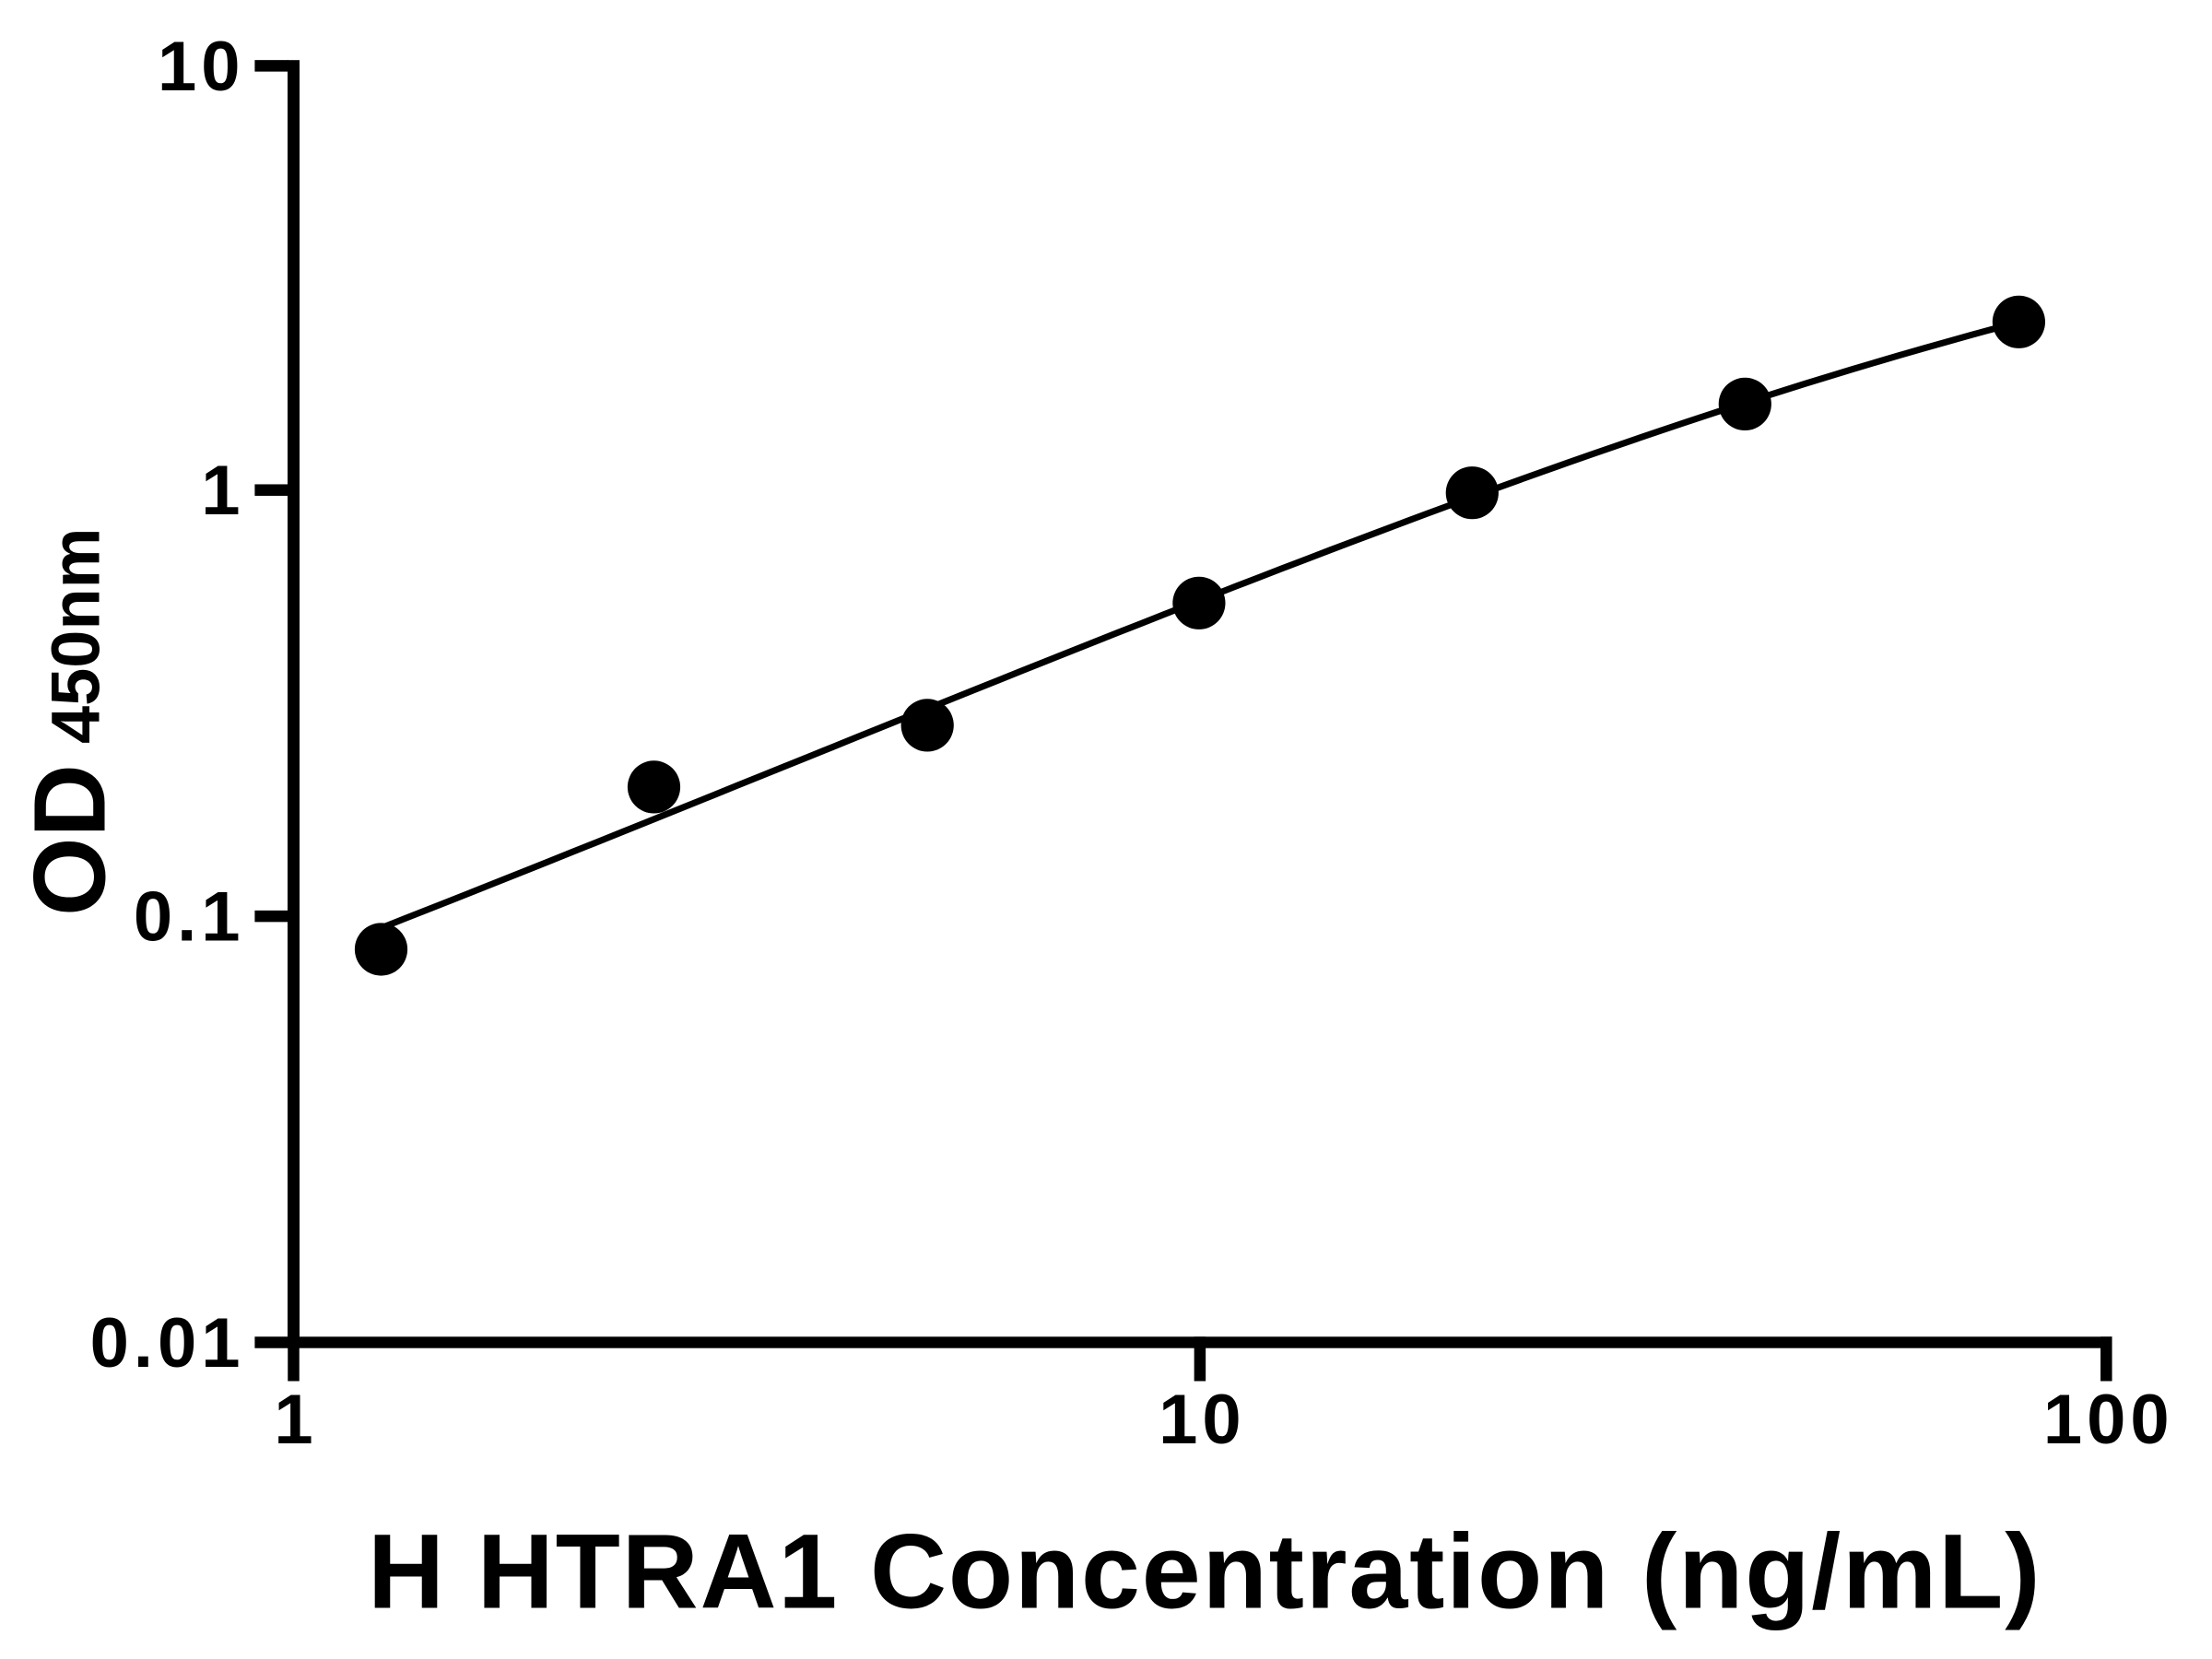 This screenshot has height=1659, width=2212. Describe the element at coordinates (70, 840) in the screenshot. I see `svg-text: OD` at that location.